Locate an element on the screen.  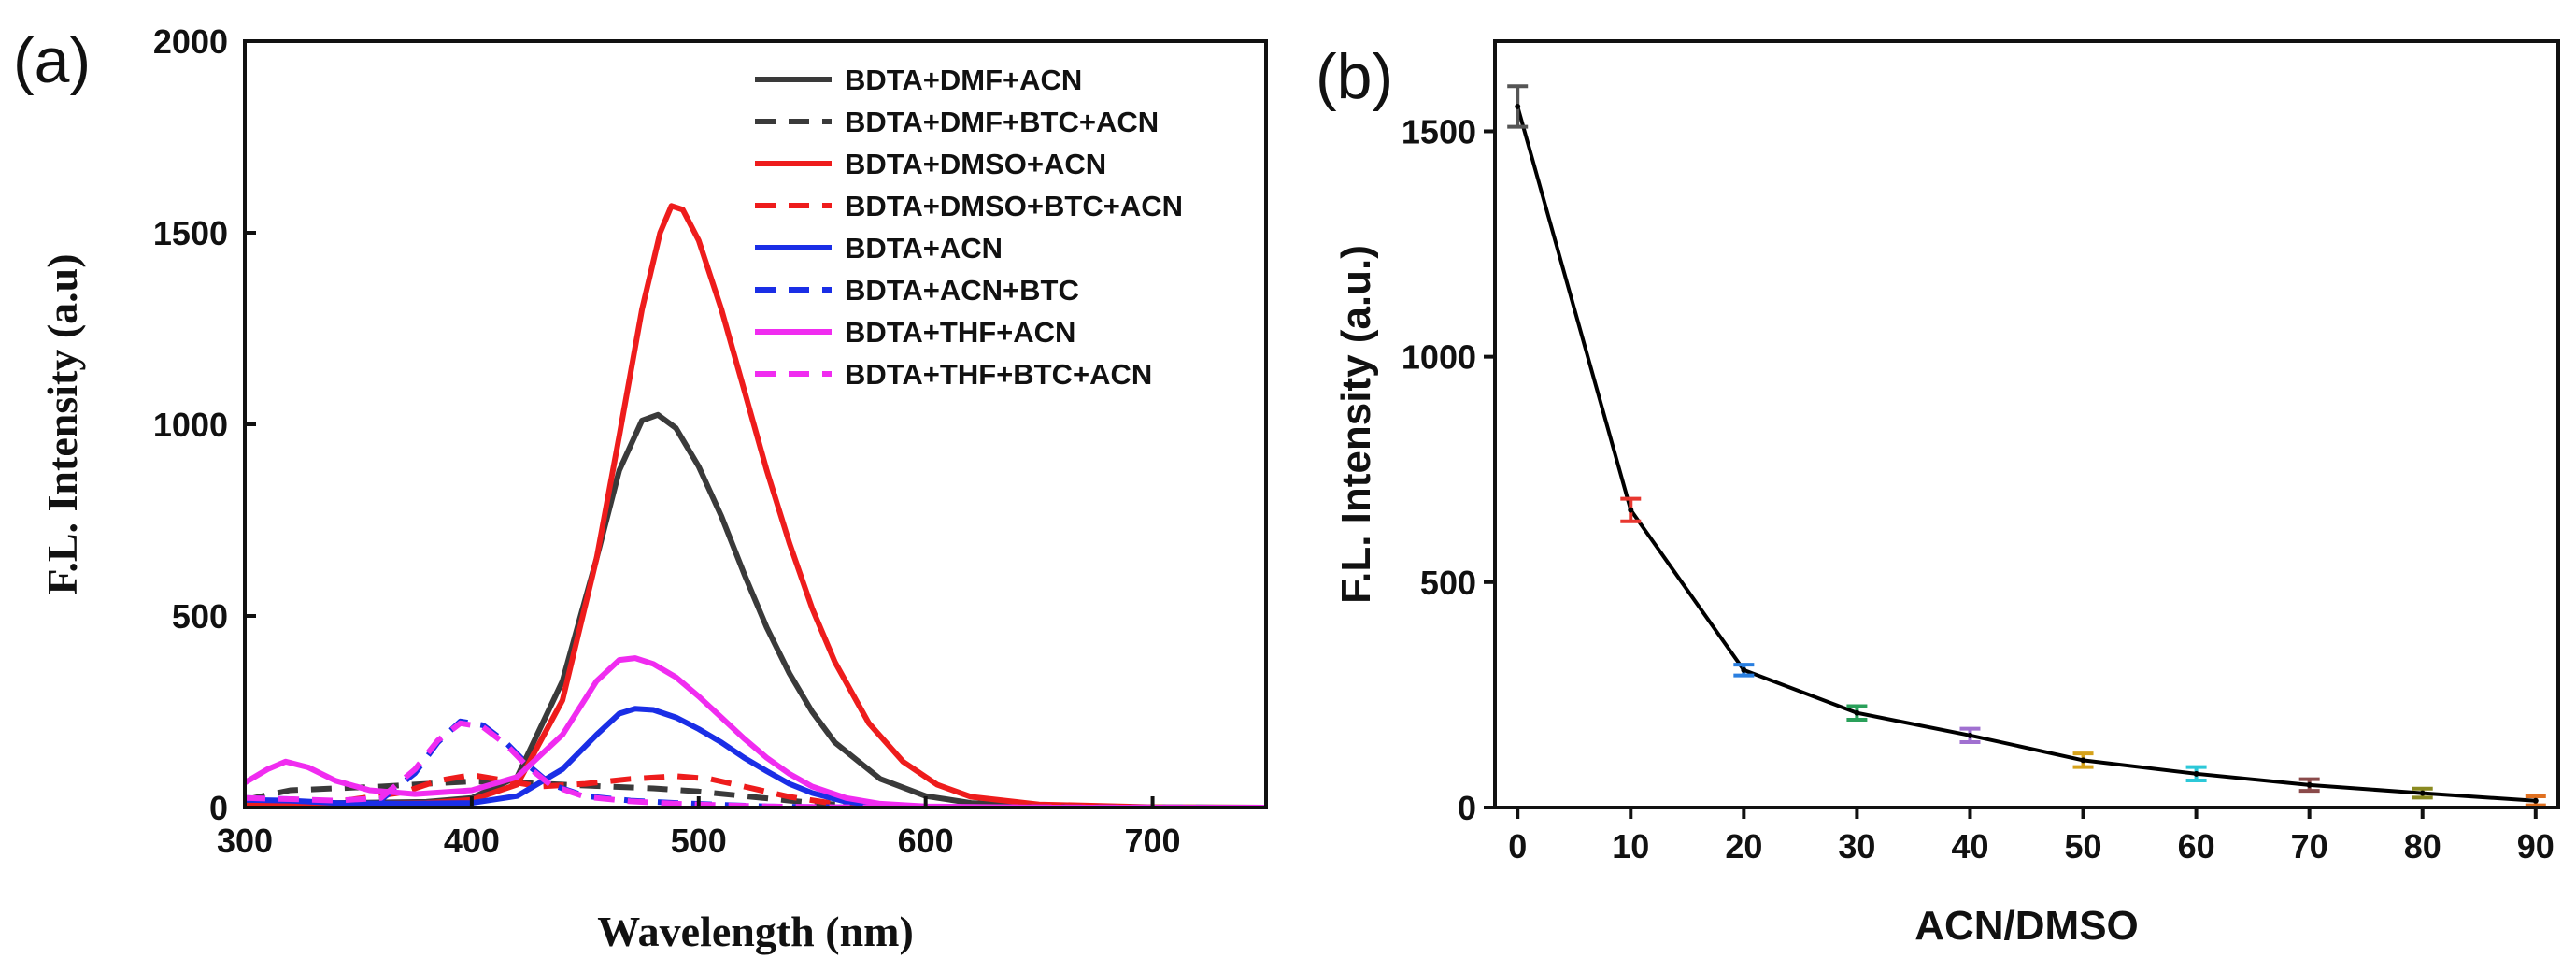
x-tick-label: 60 is located at coordinates (2196, 847).